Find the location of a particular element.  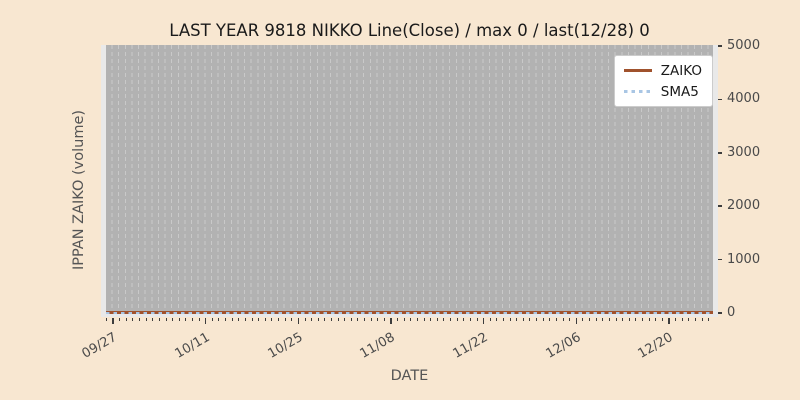

y-tick-label: 2000 is located at coordinates (744, 206).